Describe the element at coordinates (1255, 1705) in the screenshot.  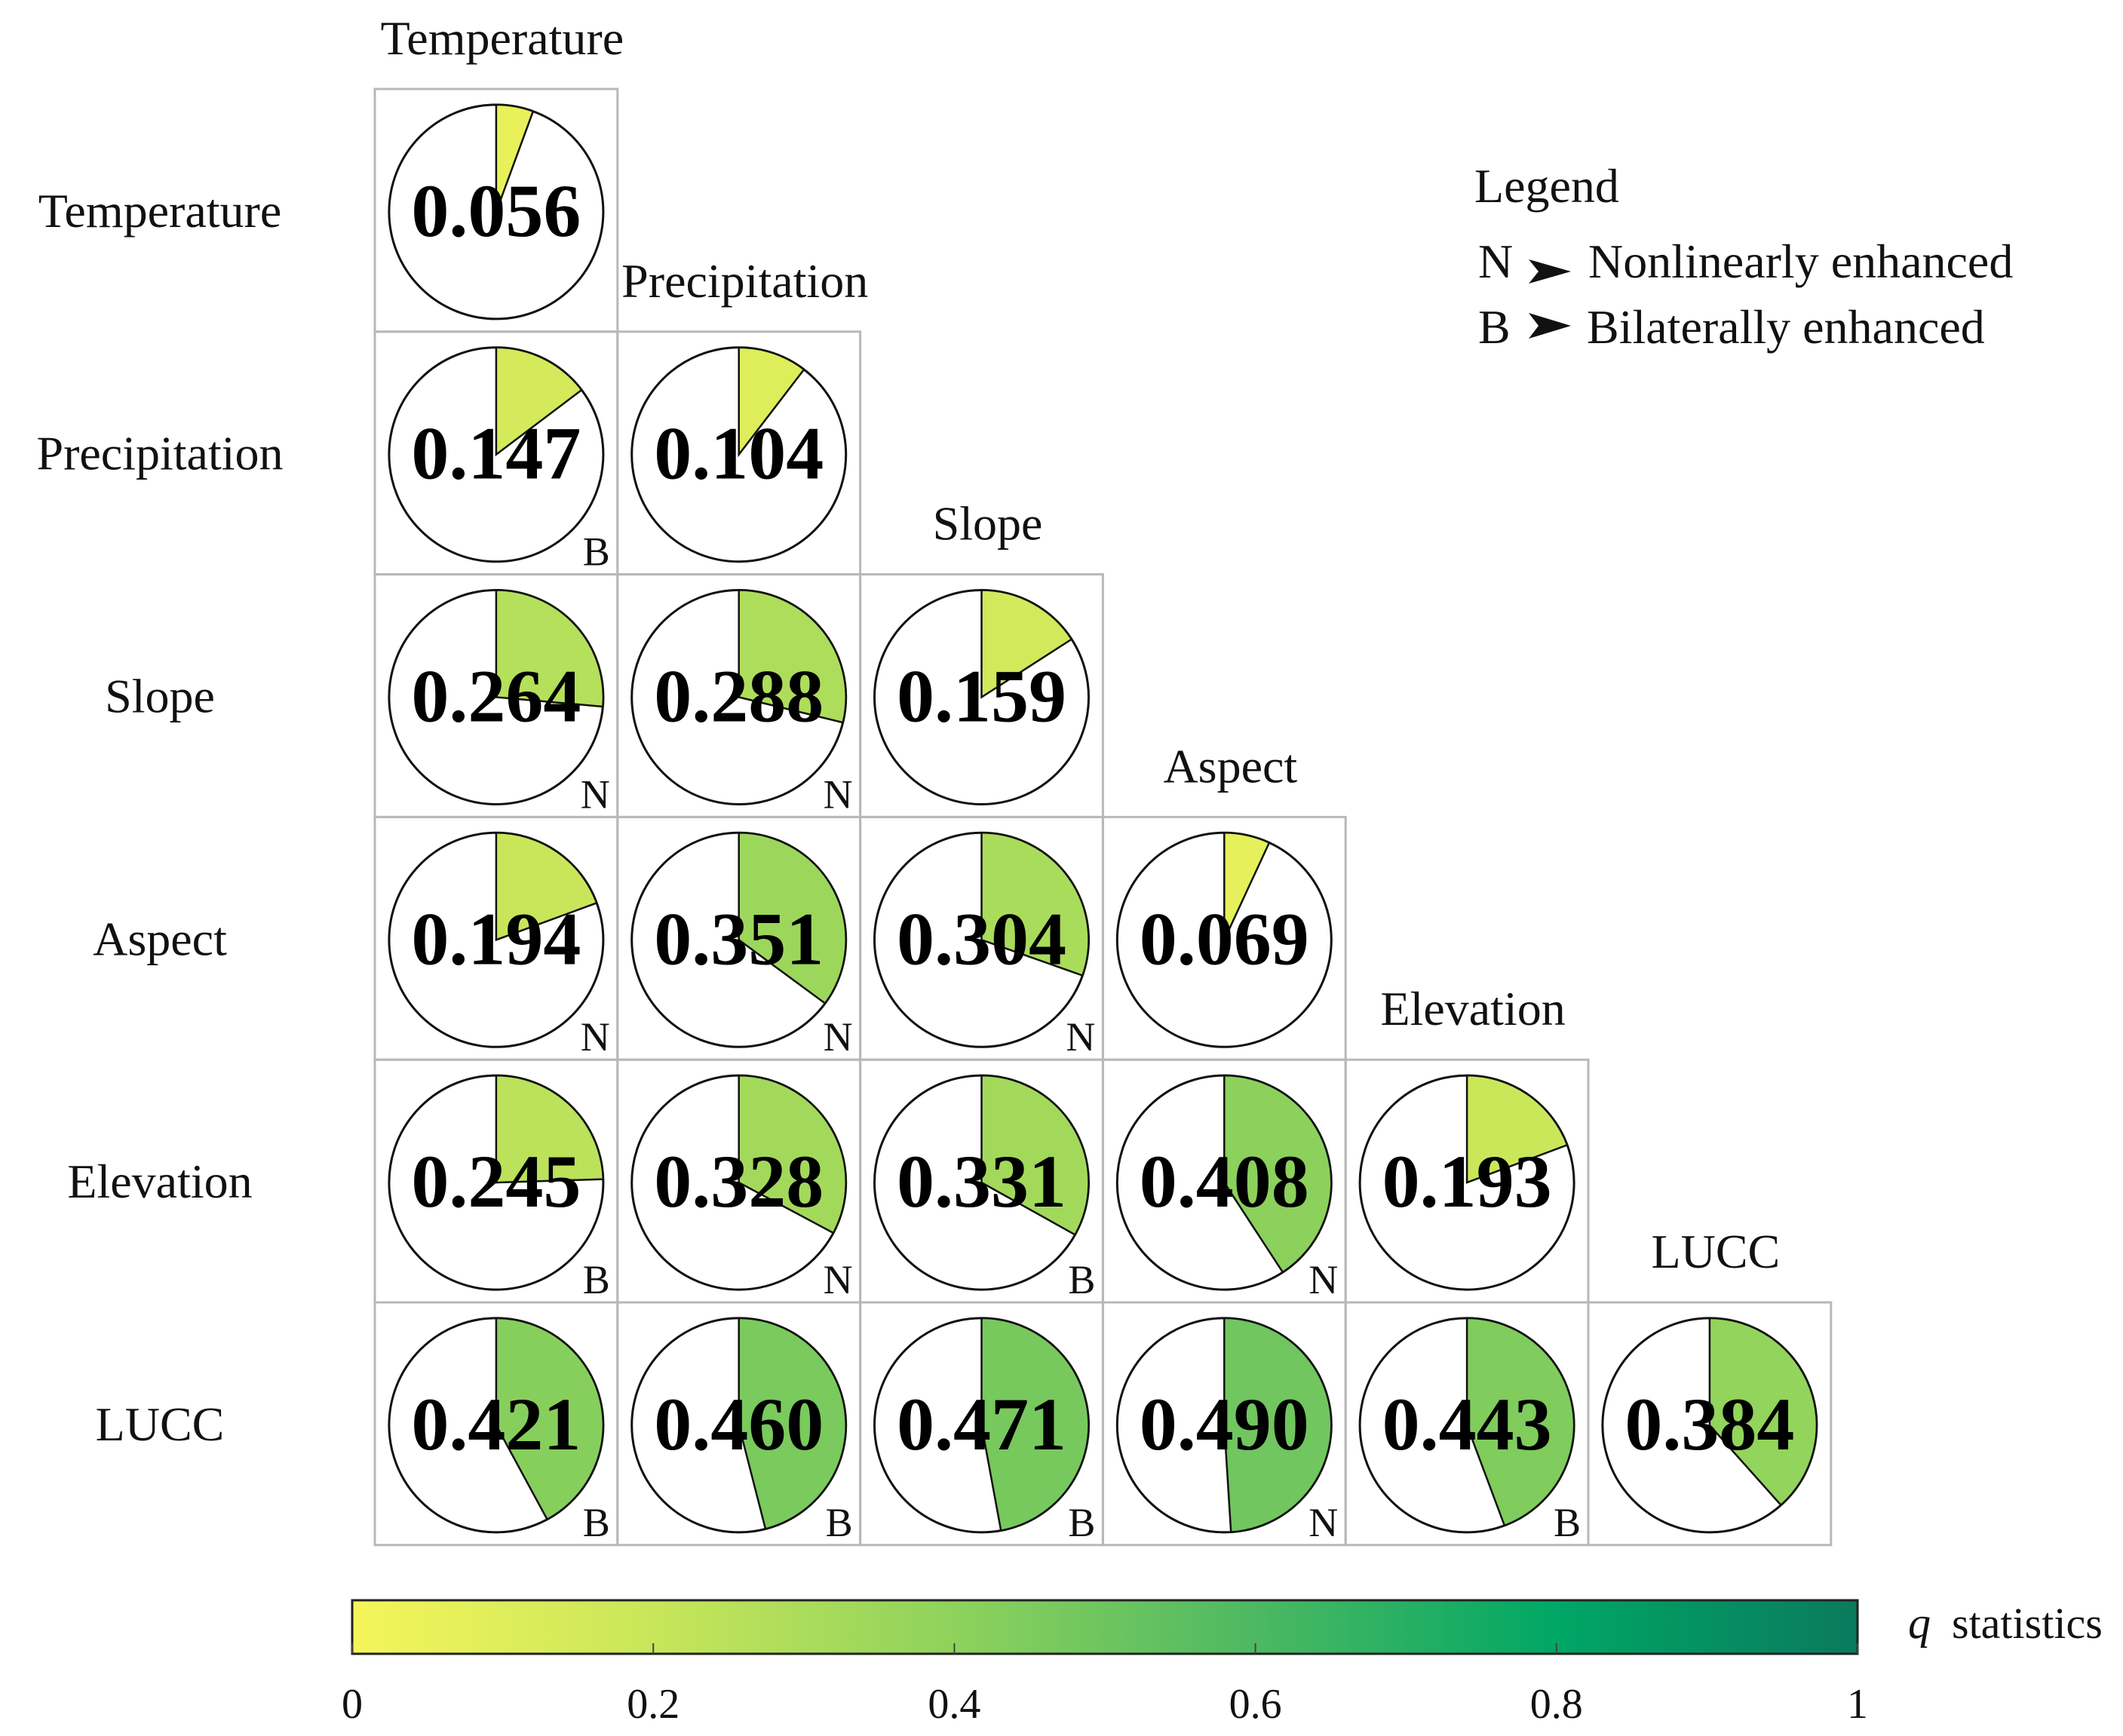
I see `colorbar-tick-label: 0.6` at that location.